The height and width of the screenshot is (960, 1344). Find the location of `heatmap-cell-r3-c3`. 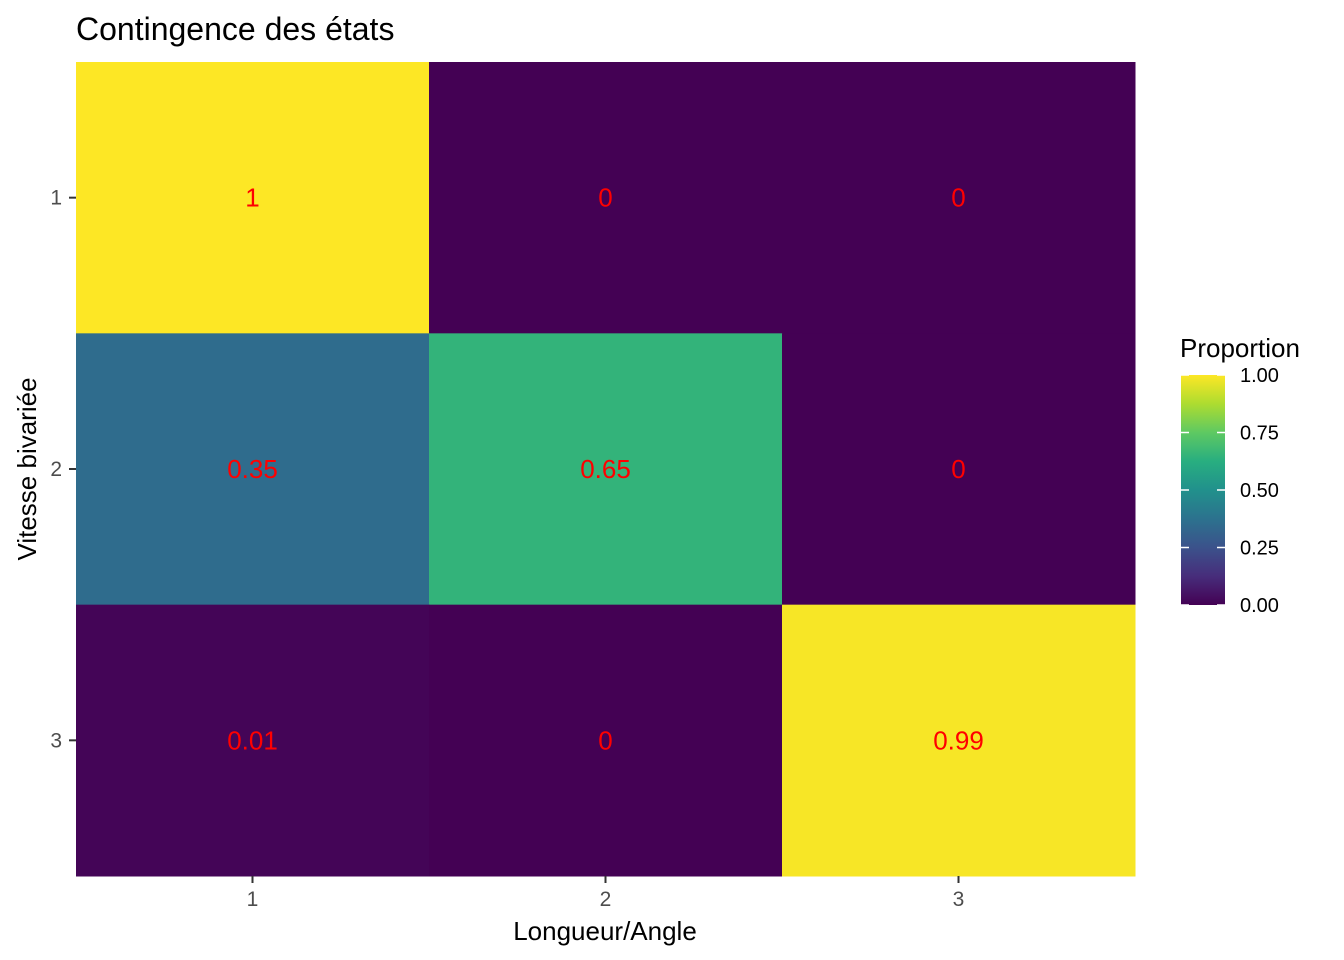

heatmap-cell-r3-c3 is located at coordinates (959, 740).